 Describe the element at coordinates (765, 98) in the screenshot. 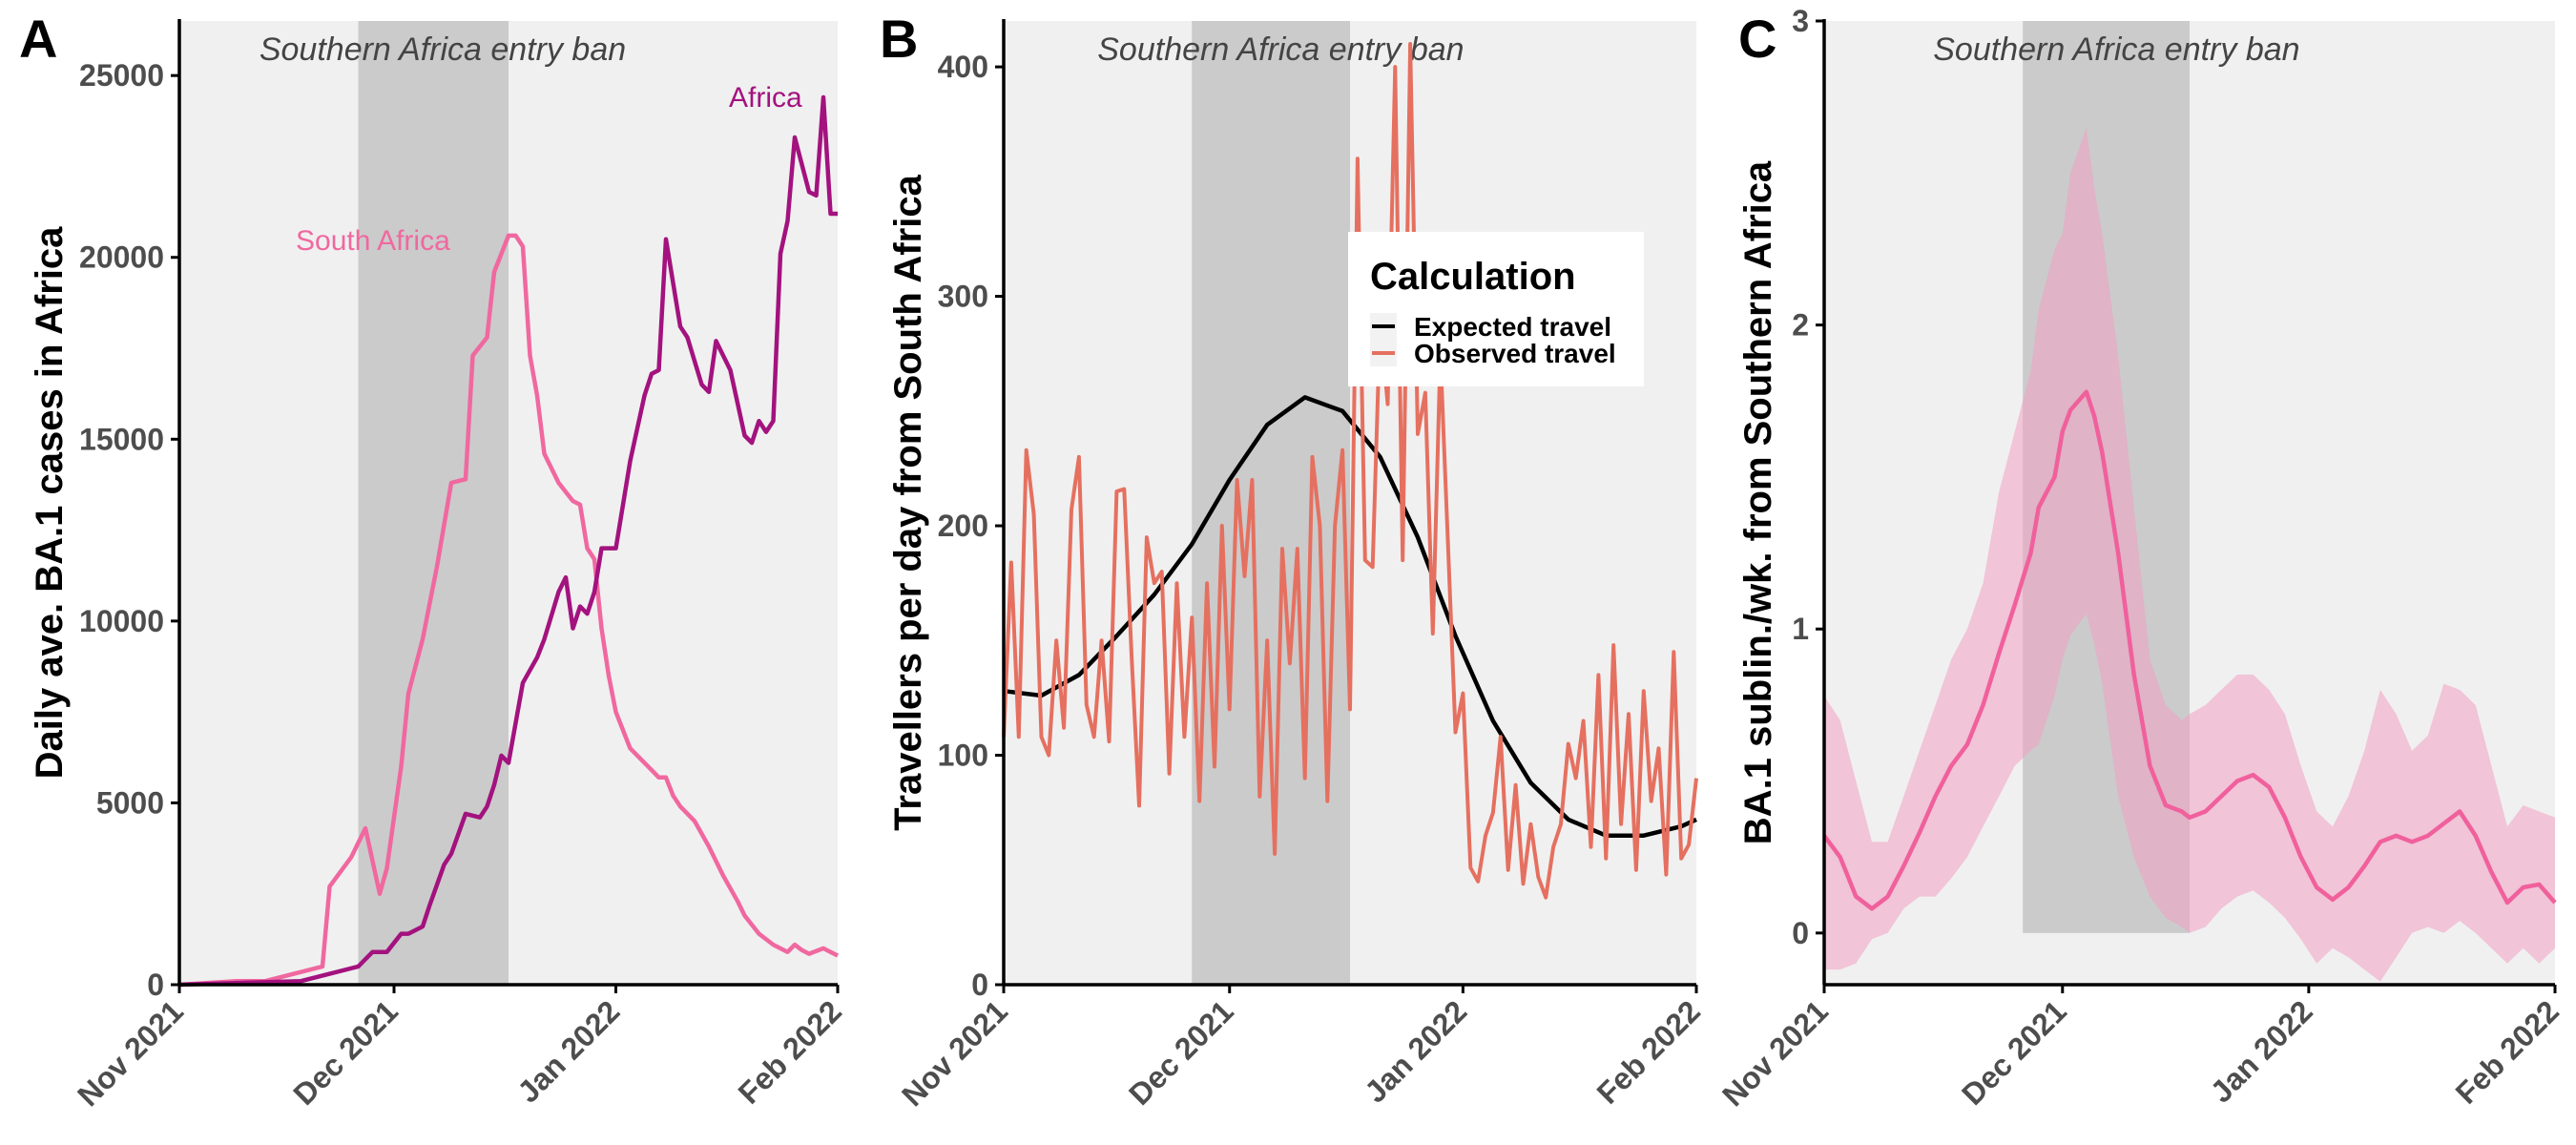

I see `series-label-africa: Africa` at that location.